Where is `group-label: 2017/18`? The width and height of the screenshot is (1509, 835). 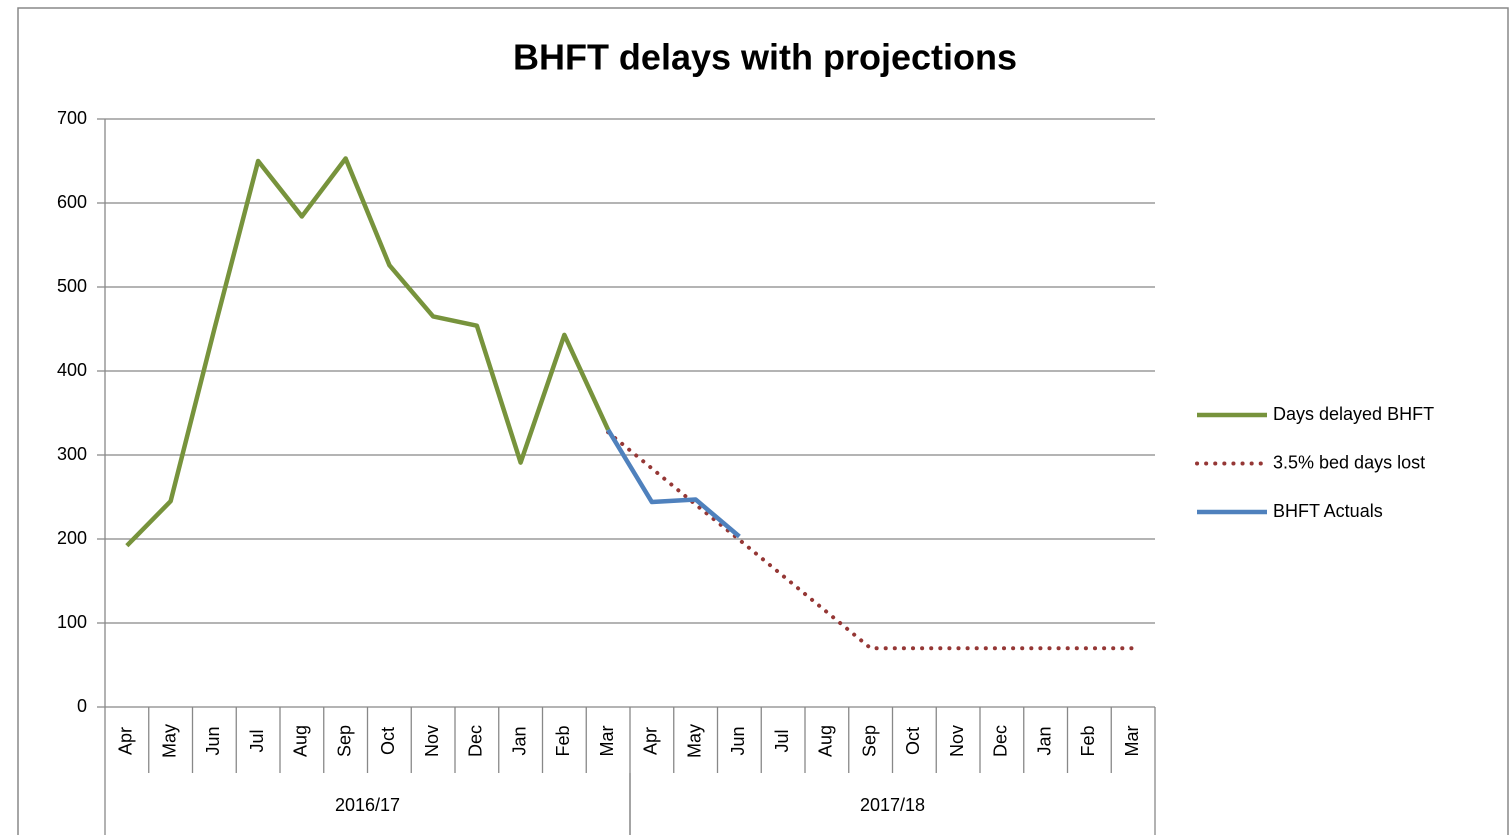
group-label: 2017/18 is located at coordinates (892, 805).